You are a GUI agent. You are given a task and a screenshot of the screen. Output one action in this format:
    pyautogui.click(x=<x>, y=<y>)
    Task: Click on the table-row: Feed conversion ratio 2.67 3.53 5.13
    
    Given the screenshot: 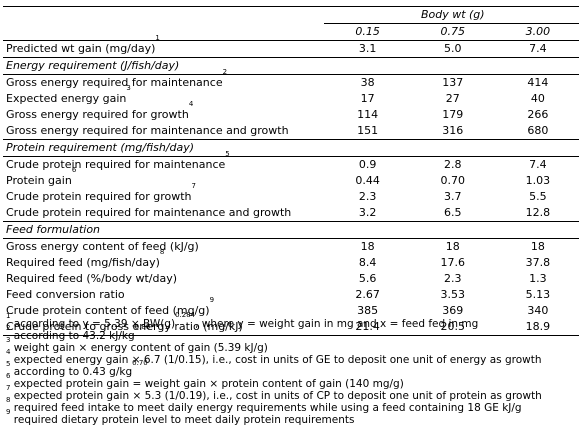 What is the action you would take?
    pyautogui.click(x=291, y=295)
    